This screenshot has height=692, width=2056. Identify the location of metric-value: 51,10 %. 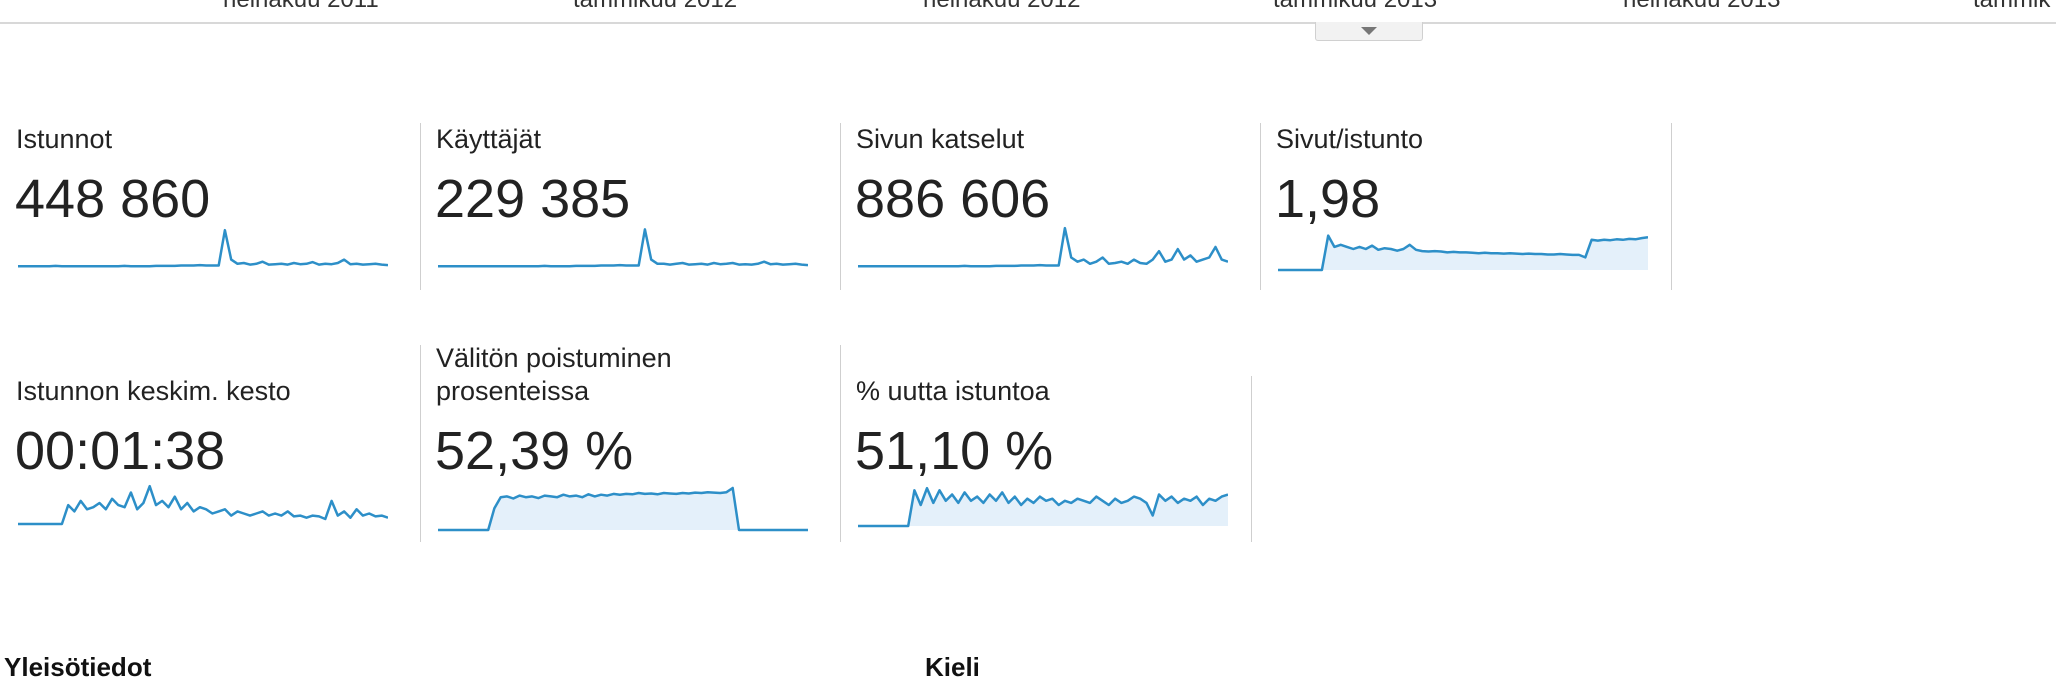
(954, 451).